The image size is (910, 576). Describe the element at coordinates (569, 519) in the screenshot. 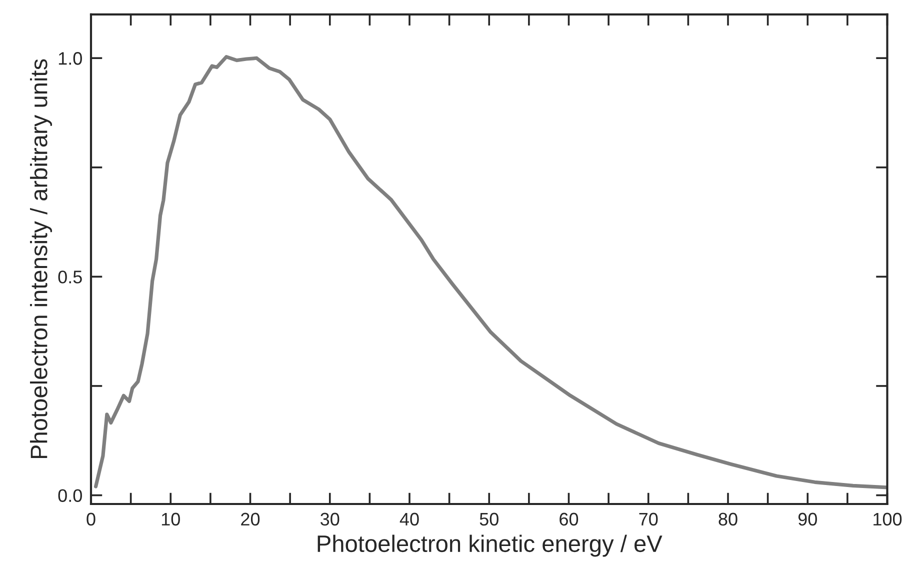

I see `x-tick-label: 60` at that location.